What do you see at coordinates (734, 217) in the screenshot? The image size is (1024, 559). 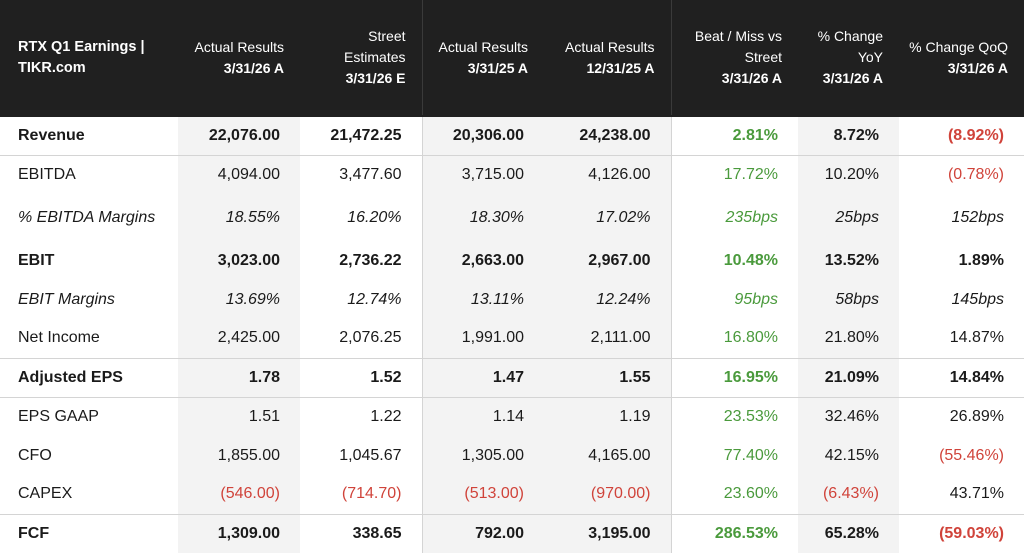 I see `cell-beat-miss: 235bps` at bounding box center [734, 217].